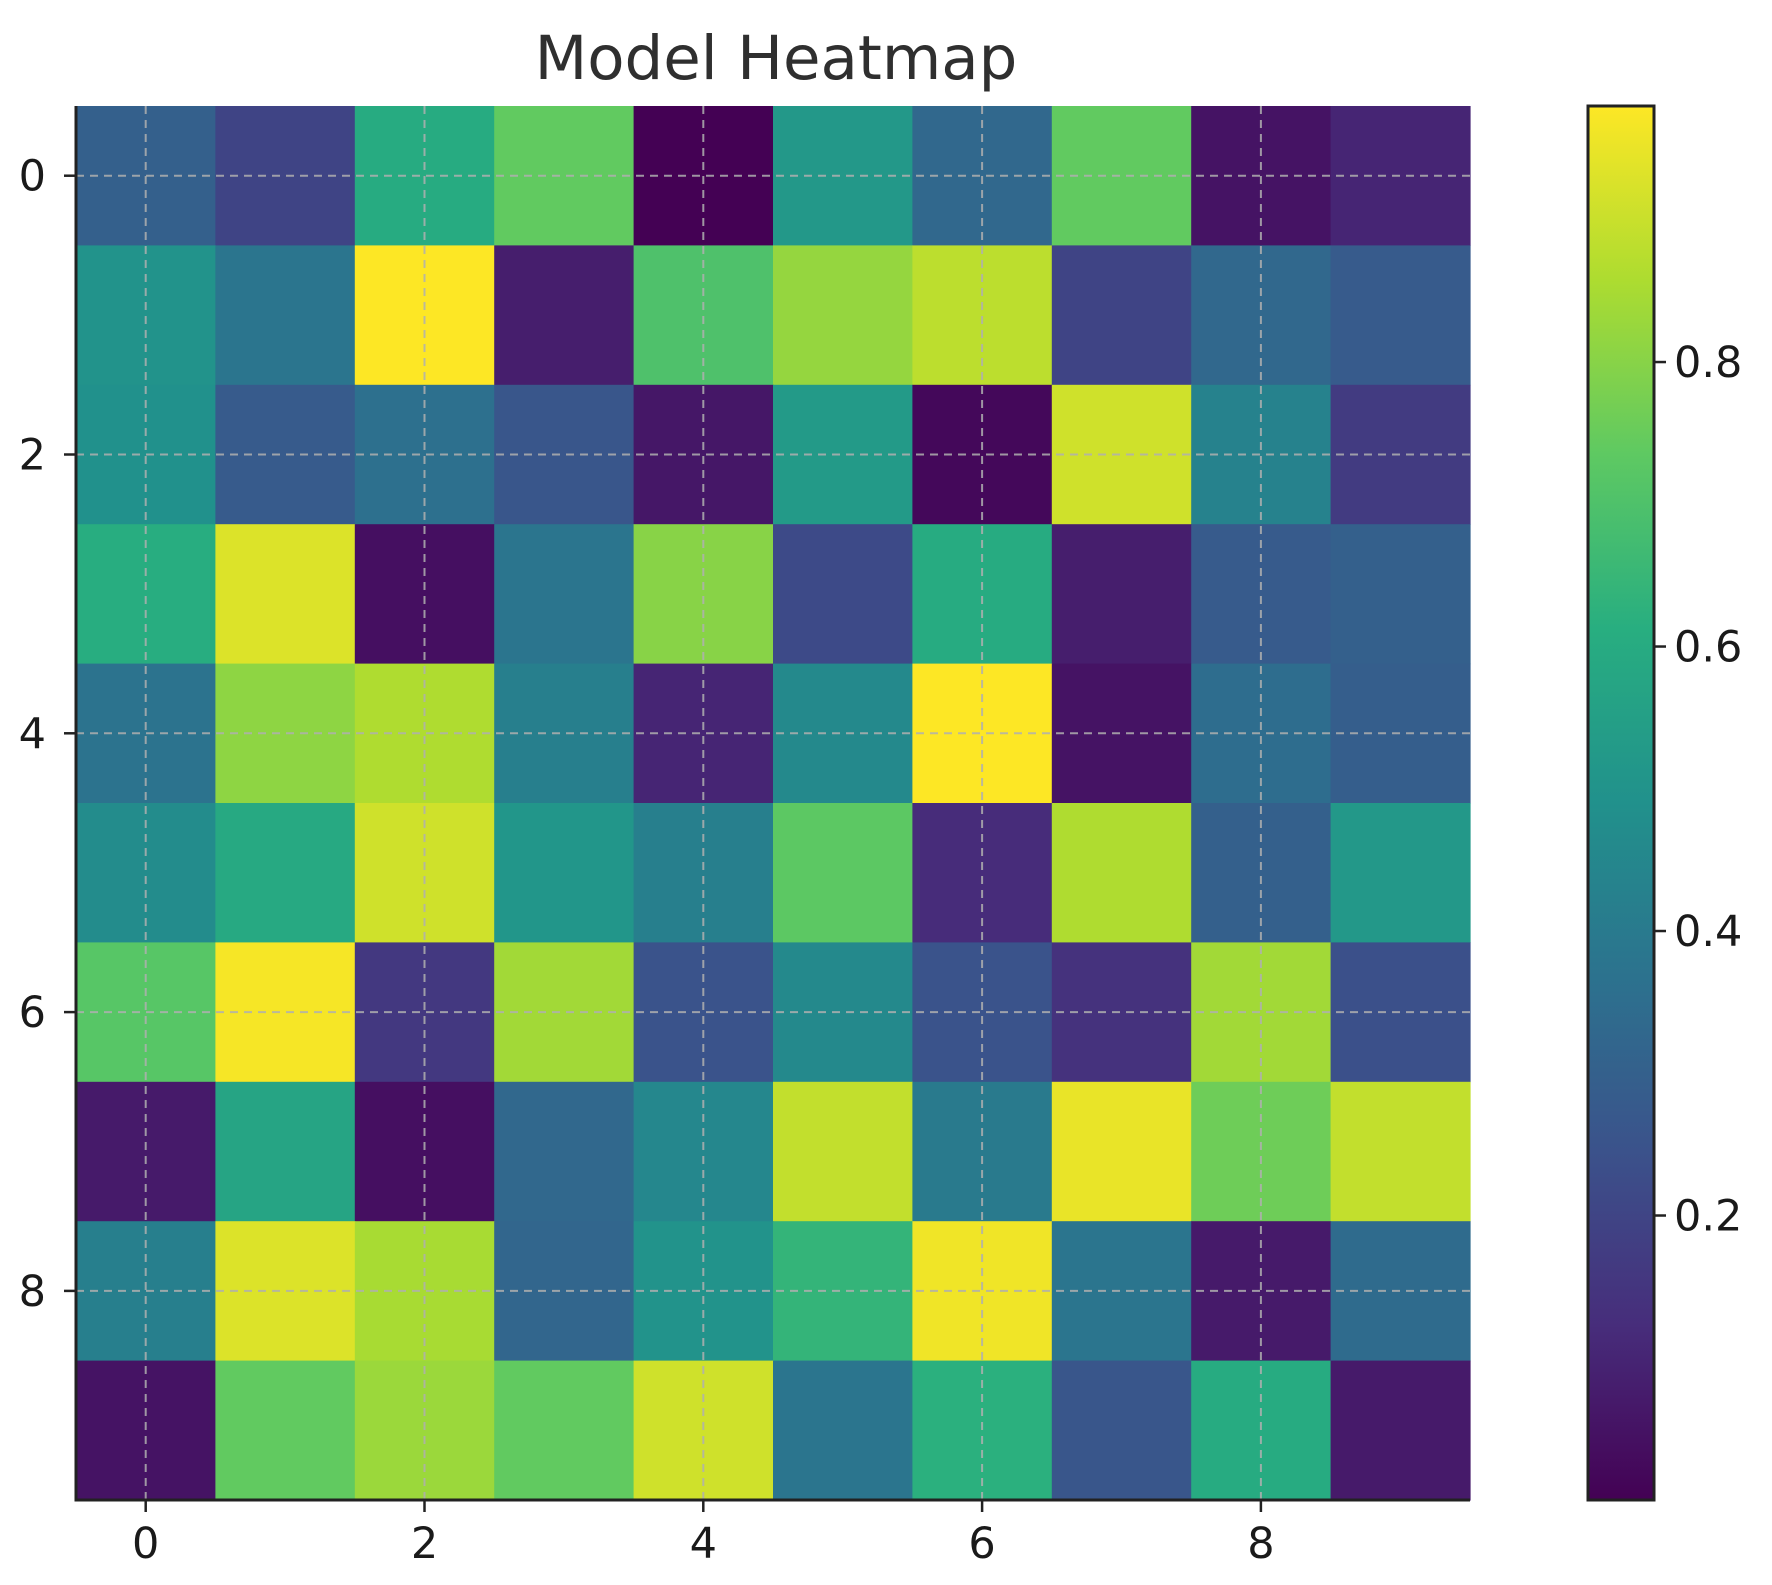 The width and height of the screenshot is (1772, 1585). What do you see at coordinates (1260, 1544) in the screenshot?
I see `x-tick-label-8: 8` at bounding box center [1260, 1544].